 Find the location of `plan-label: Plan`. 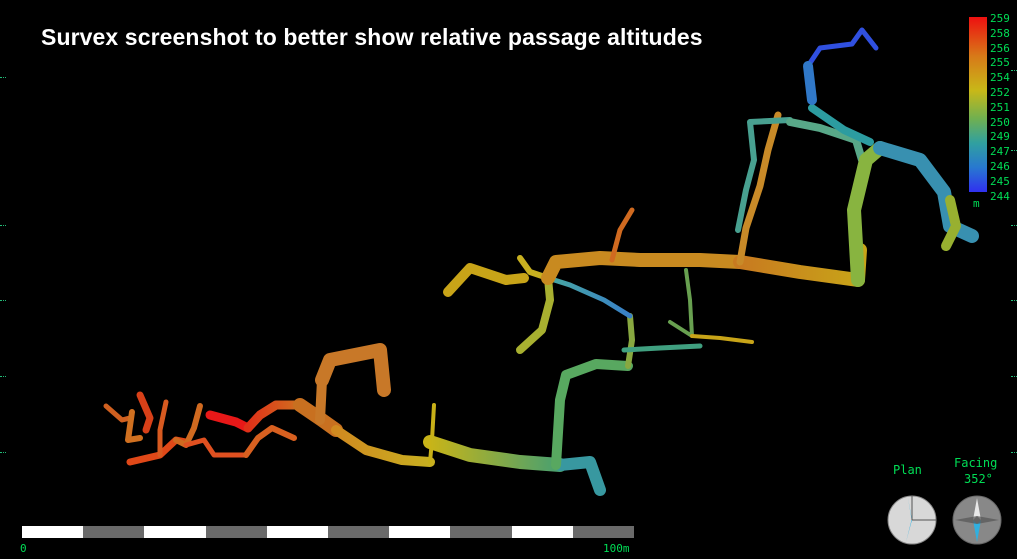

plan-label: Plan is located at coordinates (907, 470).